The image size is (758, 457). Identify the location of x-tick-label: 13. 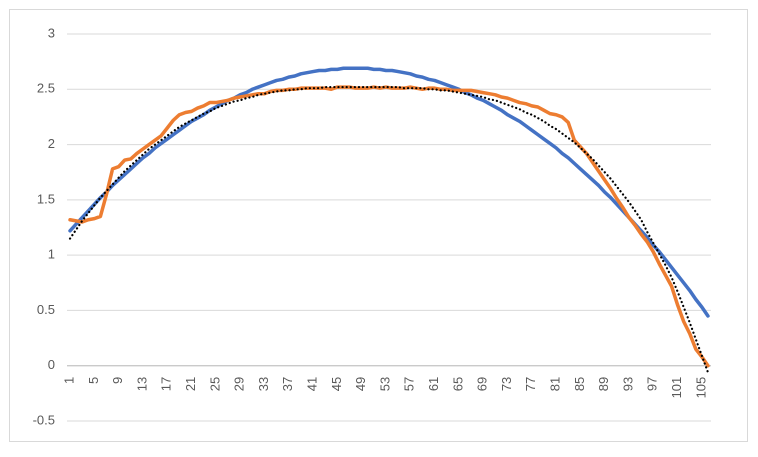
(141, 384).